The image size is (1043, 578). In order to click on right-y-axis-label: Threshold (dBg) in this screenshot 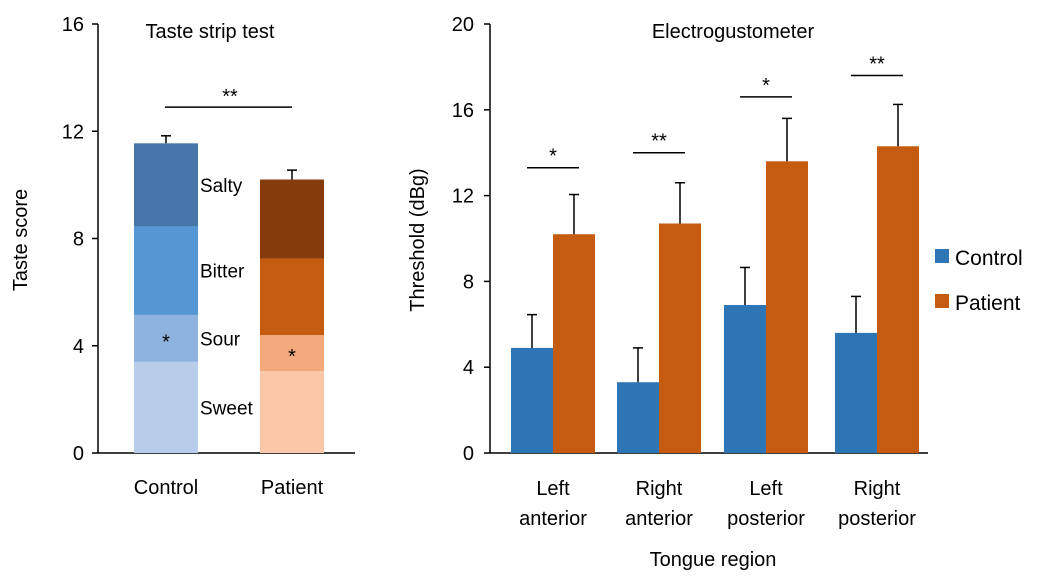, I will do `click(418, 239)`.